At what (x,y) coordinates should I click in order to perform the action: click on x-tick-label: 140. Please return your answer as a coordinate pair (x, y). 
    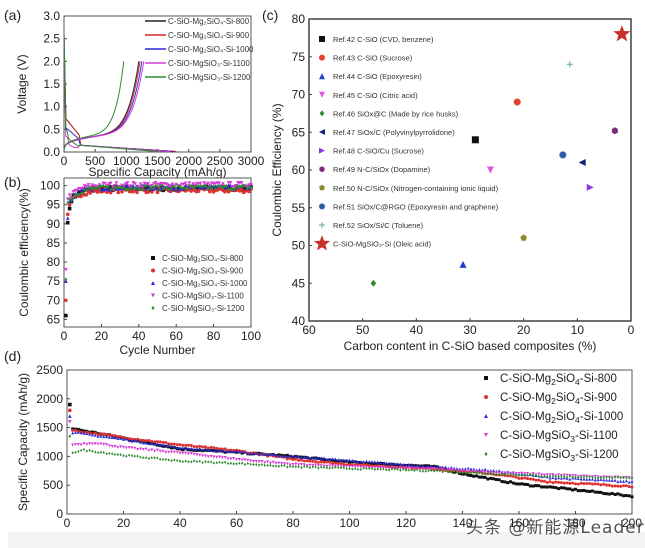
    Looking at the image, I should click on (462, 523).